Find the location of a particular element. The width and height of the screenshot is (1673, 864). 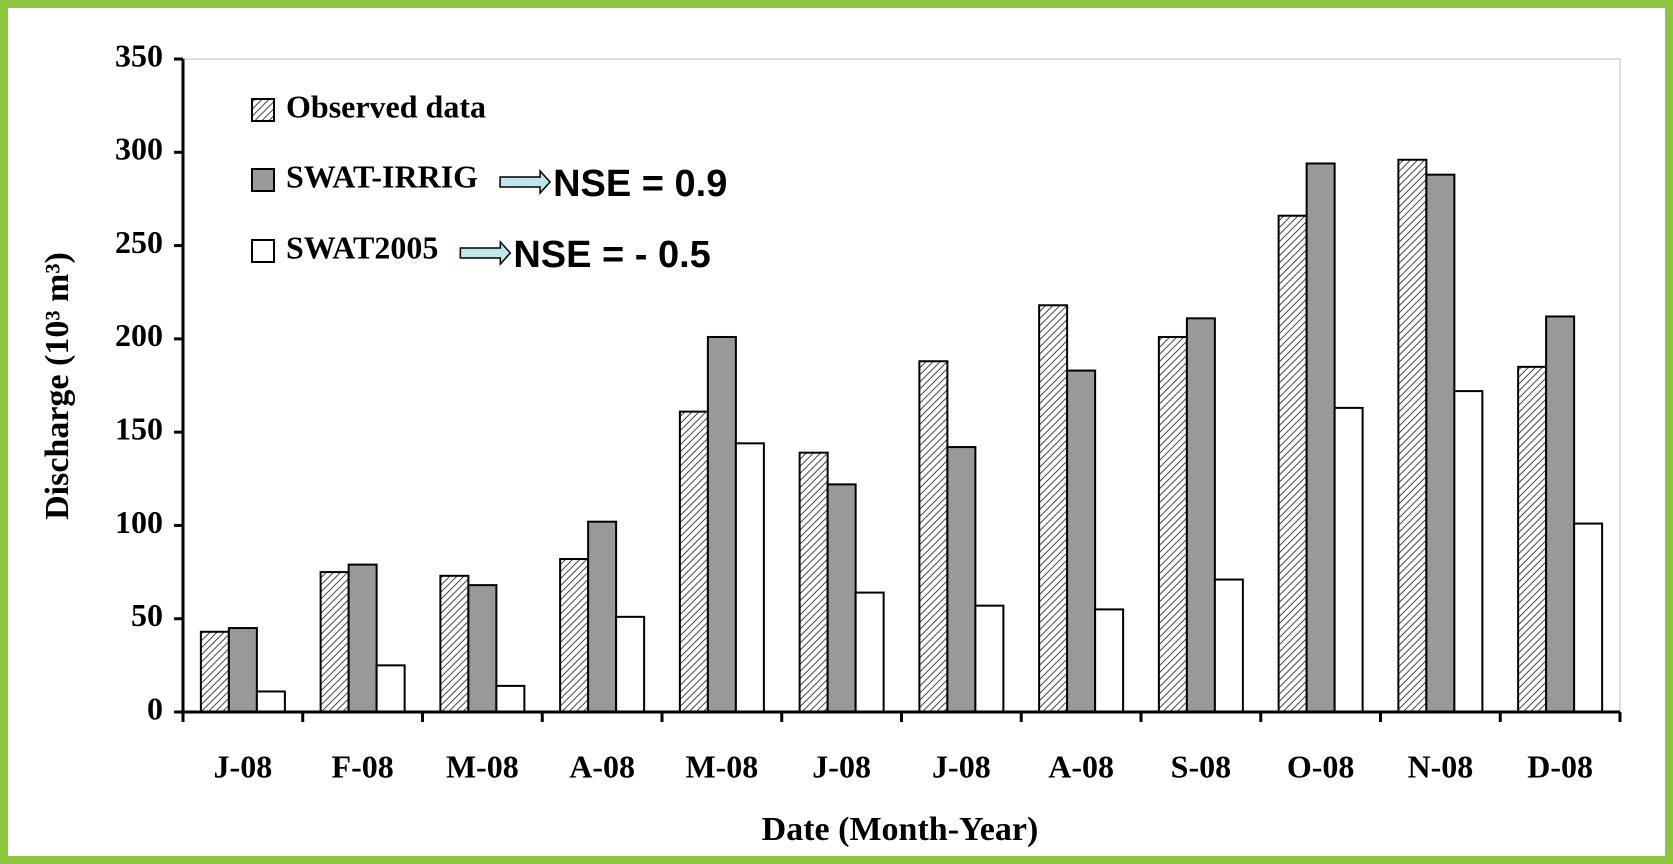

y-tick-label: 50 is located at coordinates (147, 615).